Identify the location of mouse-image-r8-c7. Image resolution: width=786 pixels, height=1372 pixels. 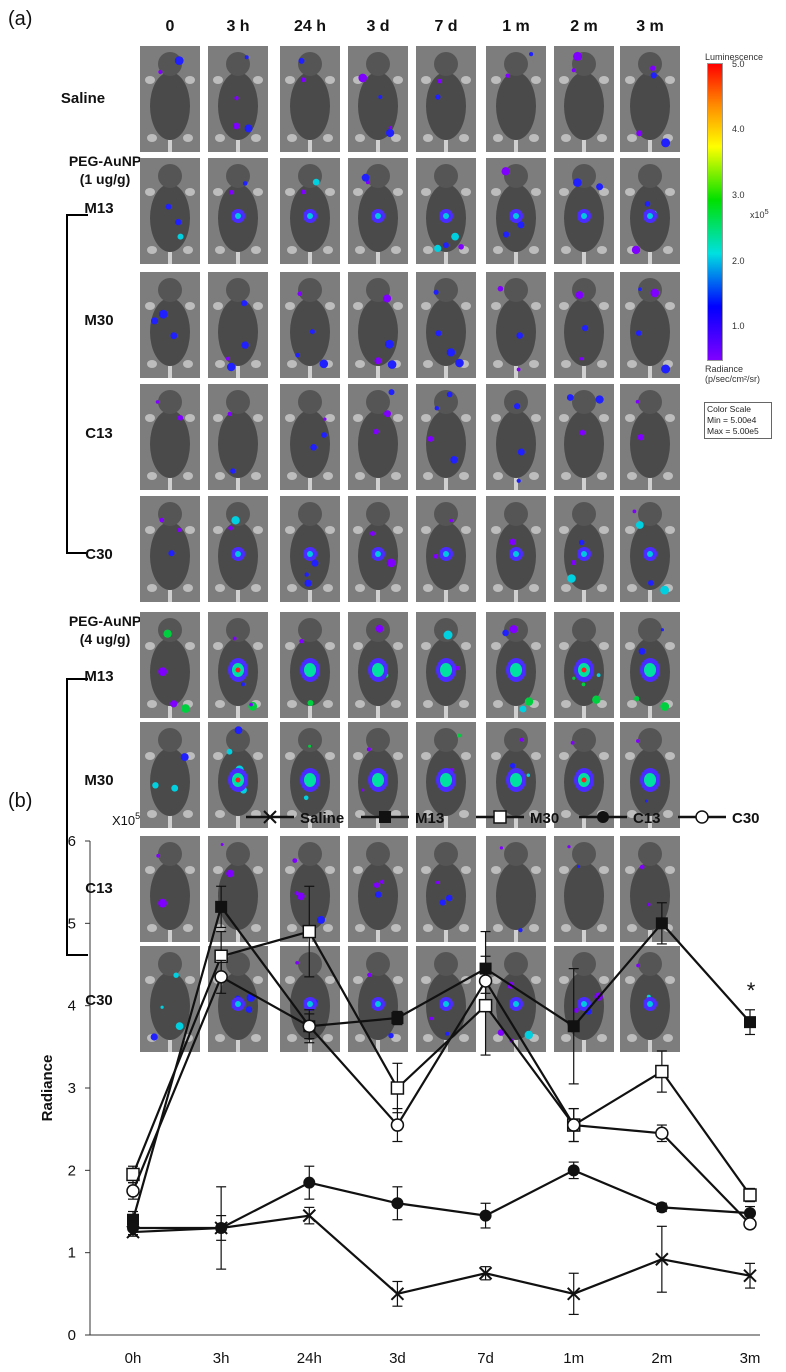
(650, 999).